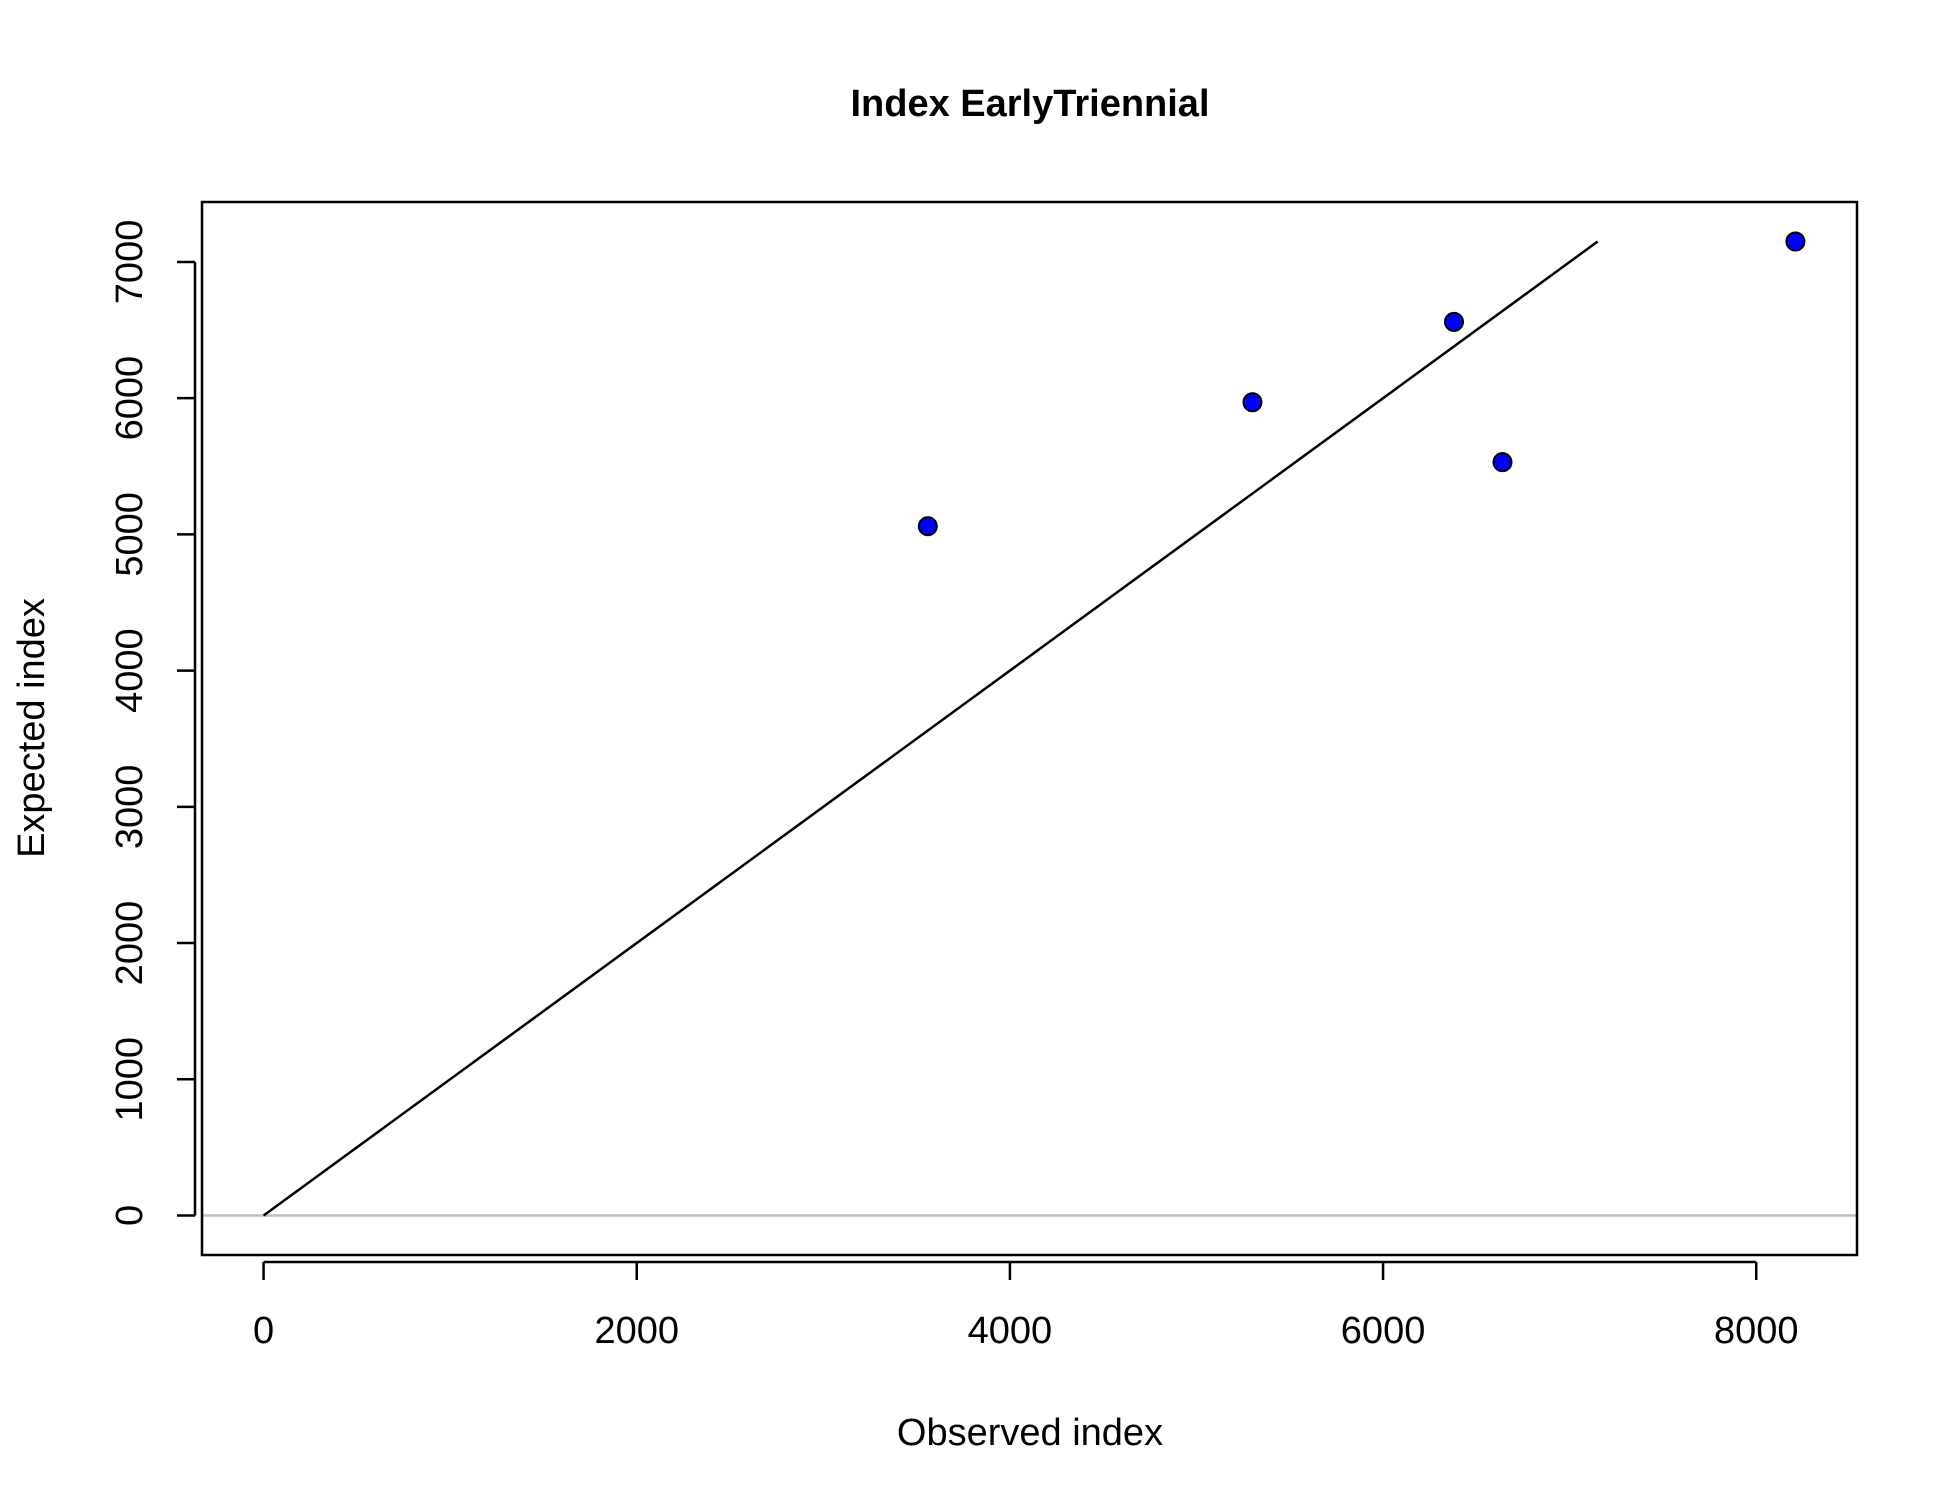 The height and width of the screenshot is (1500, 1950). Describe the element at coordinates (130, 534) in the screenshot. I see `y-tick-label: 5000` at that location.